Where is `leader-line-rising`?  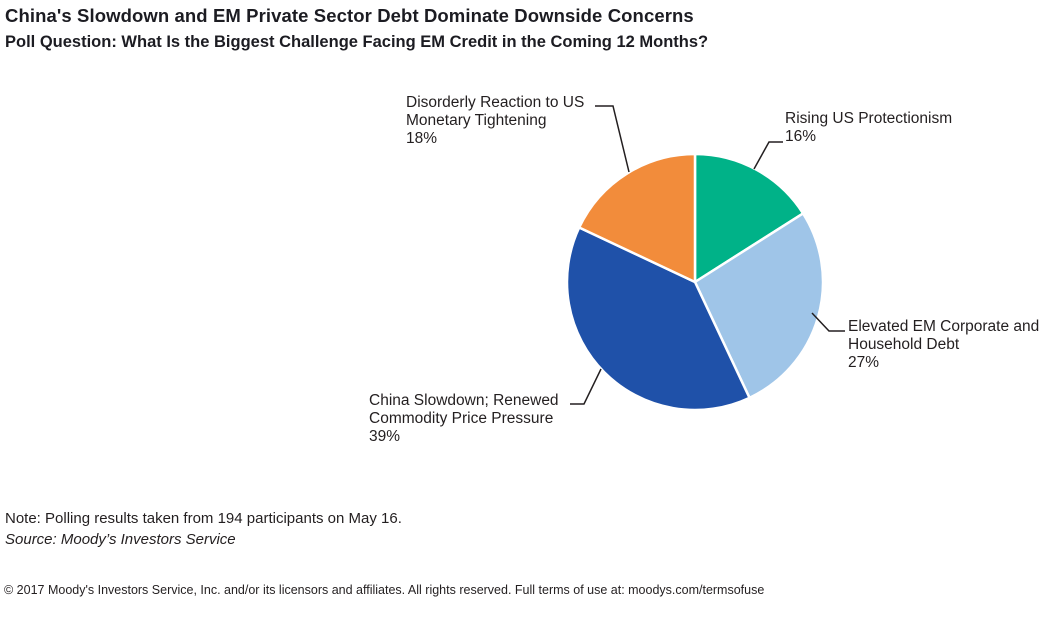
leader-line-rising is located at coordinates (768, 155).